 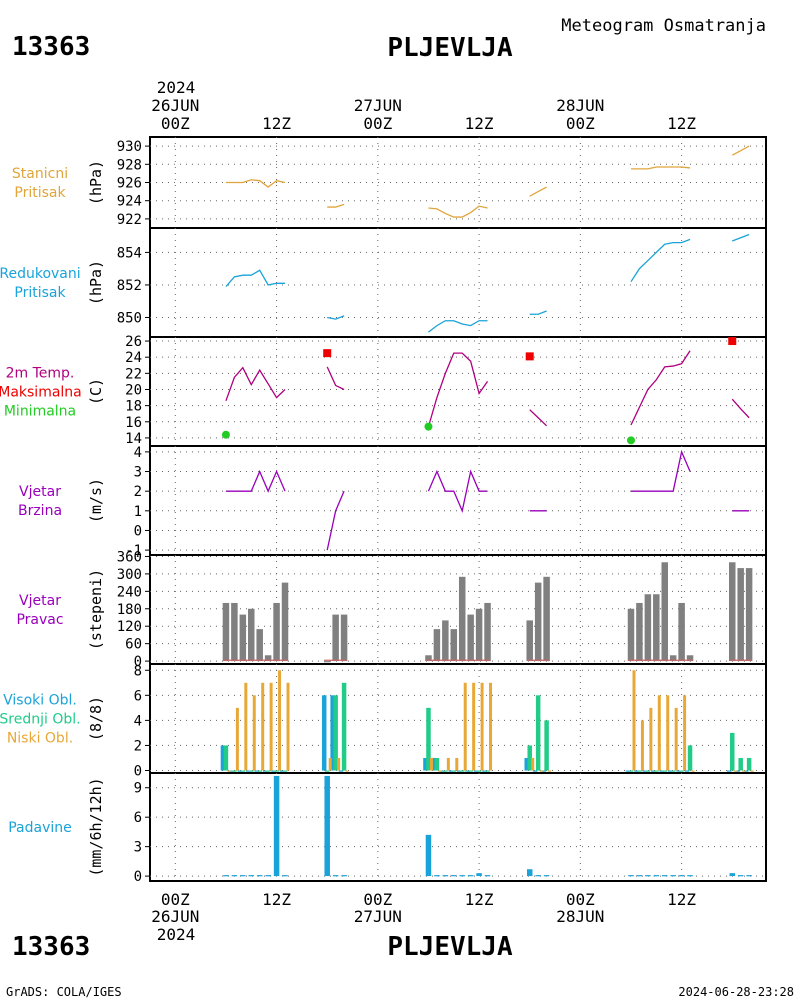 I want to click on panel-padavine, so click(x=456, y=827).